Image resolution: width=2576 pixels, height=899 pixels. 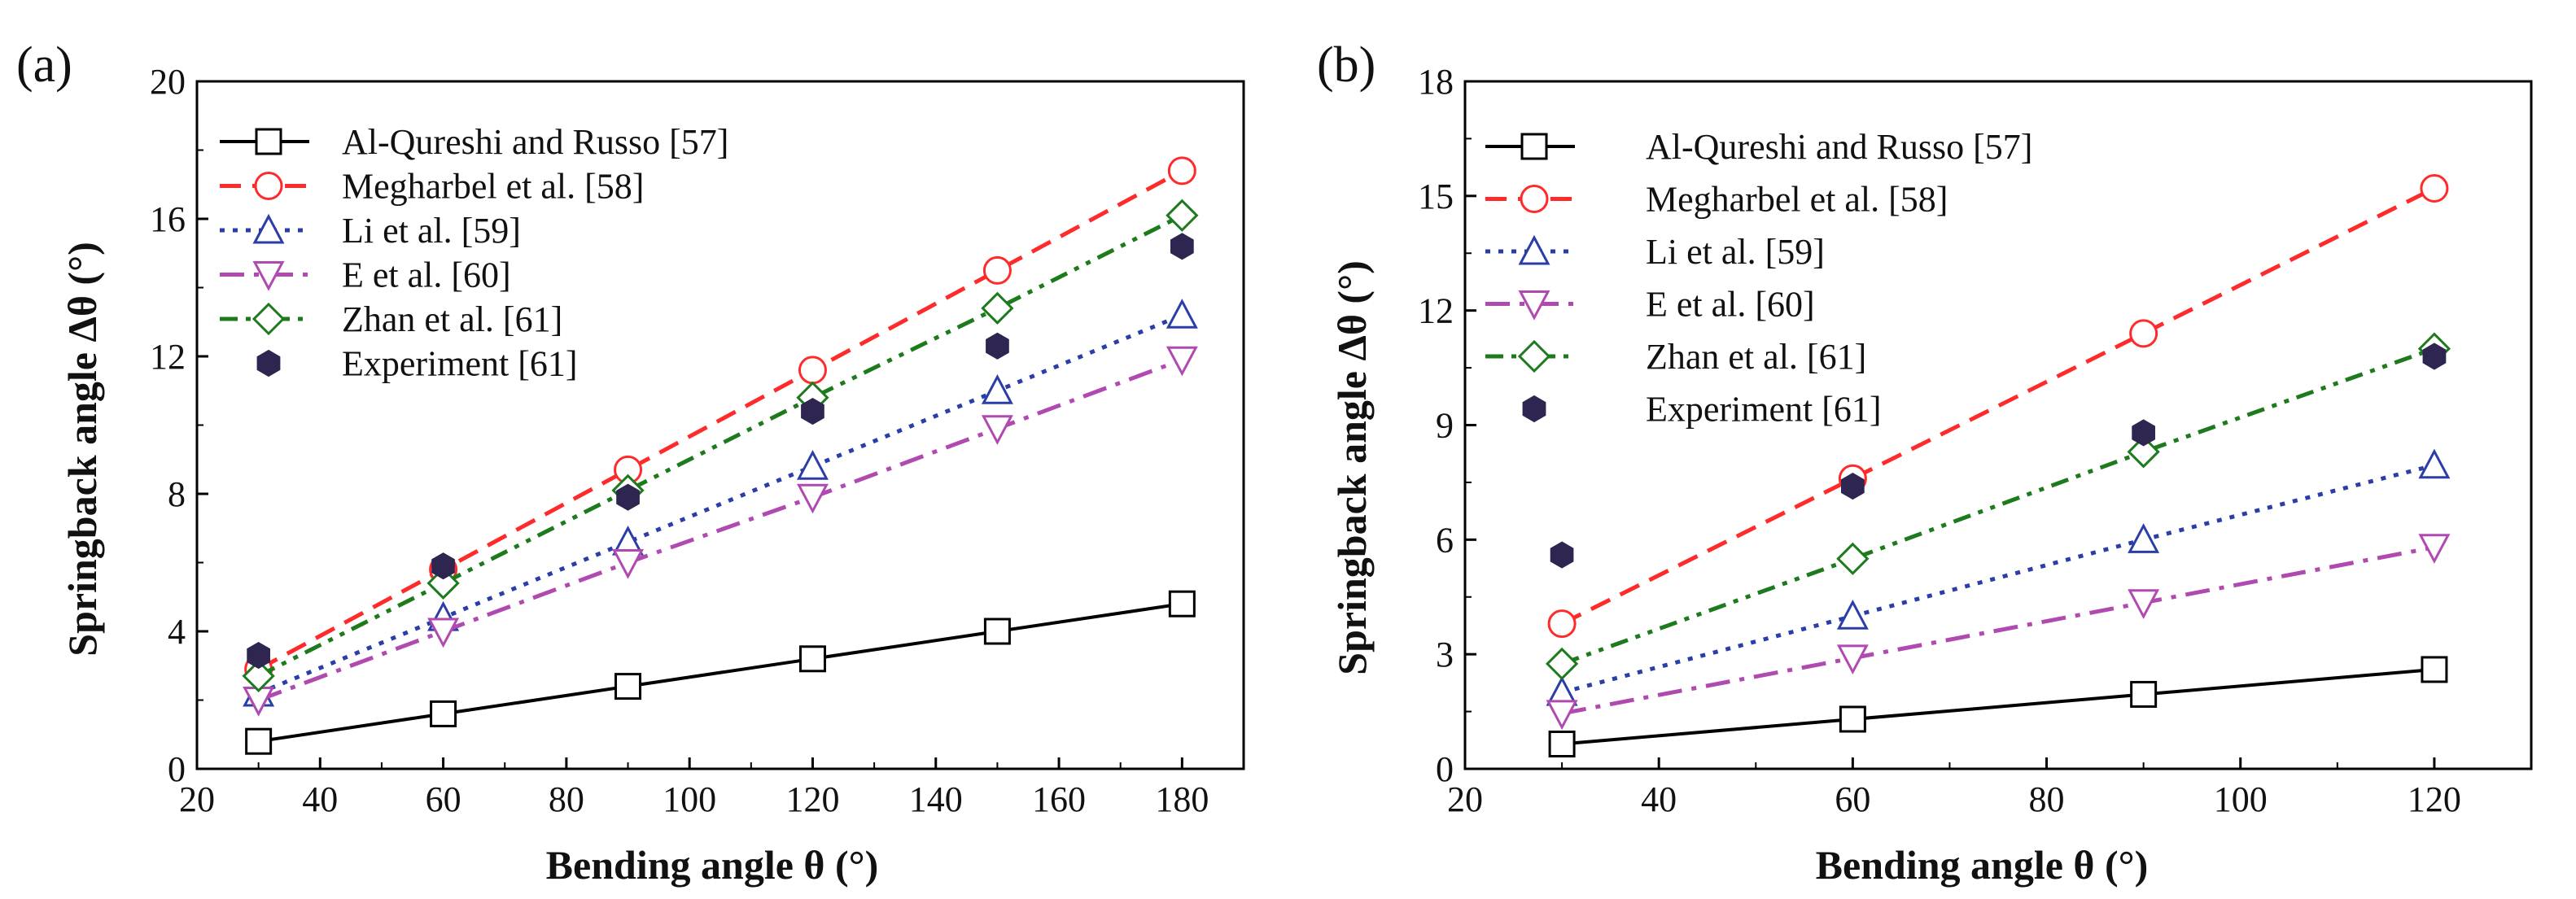 I want to click on panel-b-legend-item-zhan-et-al-61: Zhan et al. [61], so click(x=1675, y=357).